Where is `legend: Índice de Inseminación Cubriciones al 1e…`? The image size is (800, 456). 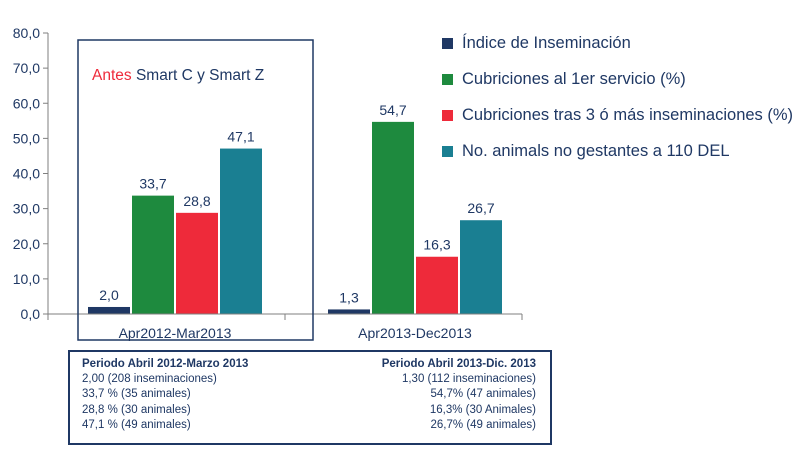 legend: Índice de Inseminación Cubriciones al 1e… is located at coordinates (617, 100).